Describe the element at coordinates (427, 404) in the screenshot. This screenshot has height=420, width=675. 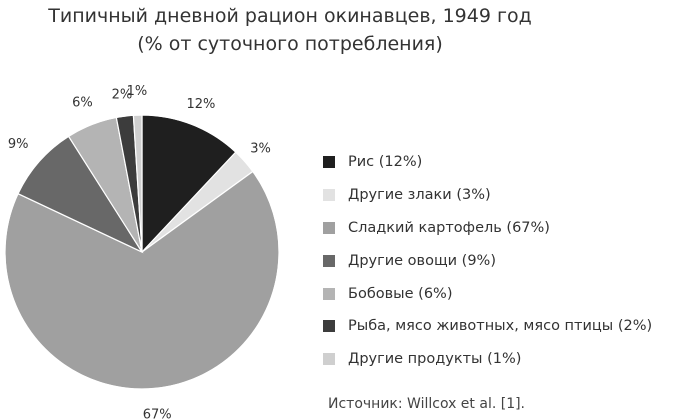
I see `source-note: Источник: Willcox et al. [1].` at that location.